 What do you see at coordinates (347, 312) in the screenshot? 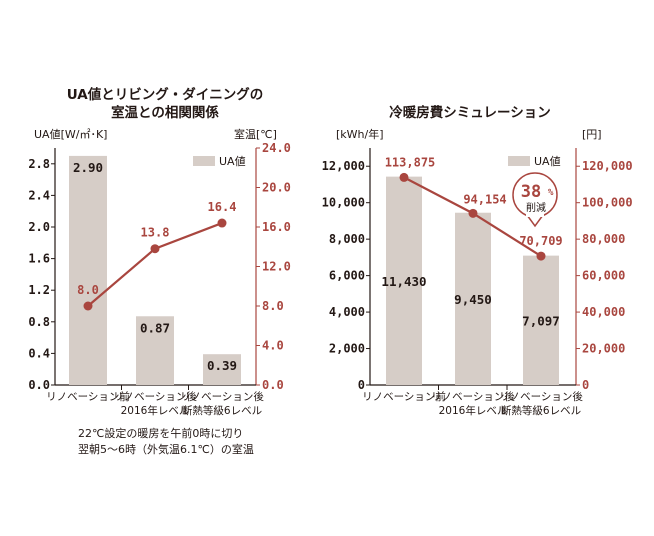
I see `chart2-left-tick-label: 4,000` at bounding box center [347, 312].